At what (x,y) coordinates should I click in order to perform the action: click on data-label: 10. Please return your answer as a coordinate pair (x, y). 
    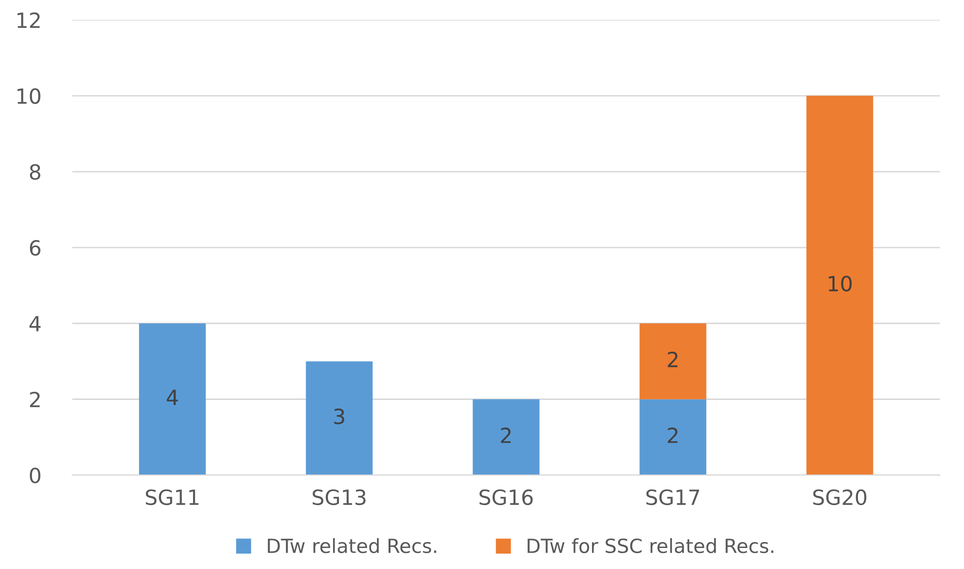
    Looking at the image, I should click on (840, 284).